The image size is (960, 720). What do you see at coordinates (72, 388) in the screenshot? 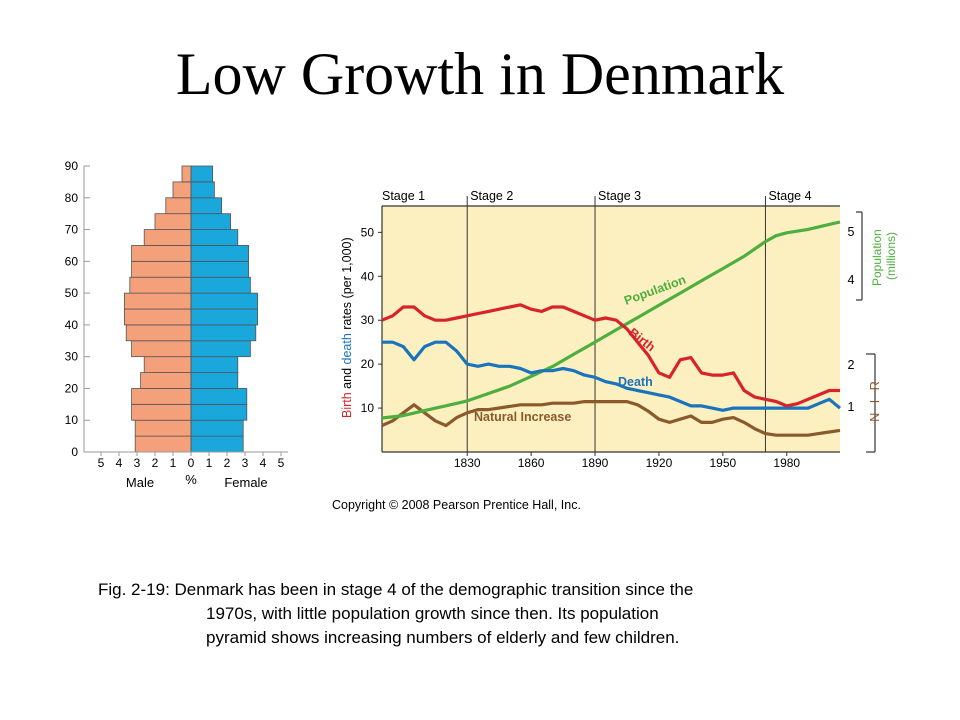
I see `pyramid-age-tick-20: 20` at bounding box center [72, 388].